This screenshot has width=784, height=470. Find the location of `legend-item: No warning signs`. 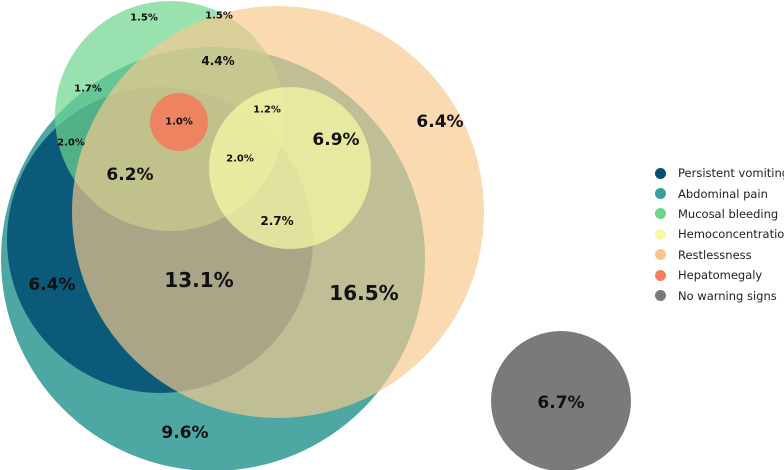

legend-item: No warning signs is located at coordinates (719, 295).